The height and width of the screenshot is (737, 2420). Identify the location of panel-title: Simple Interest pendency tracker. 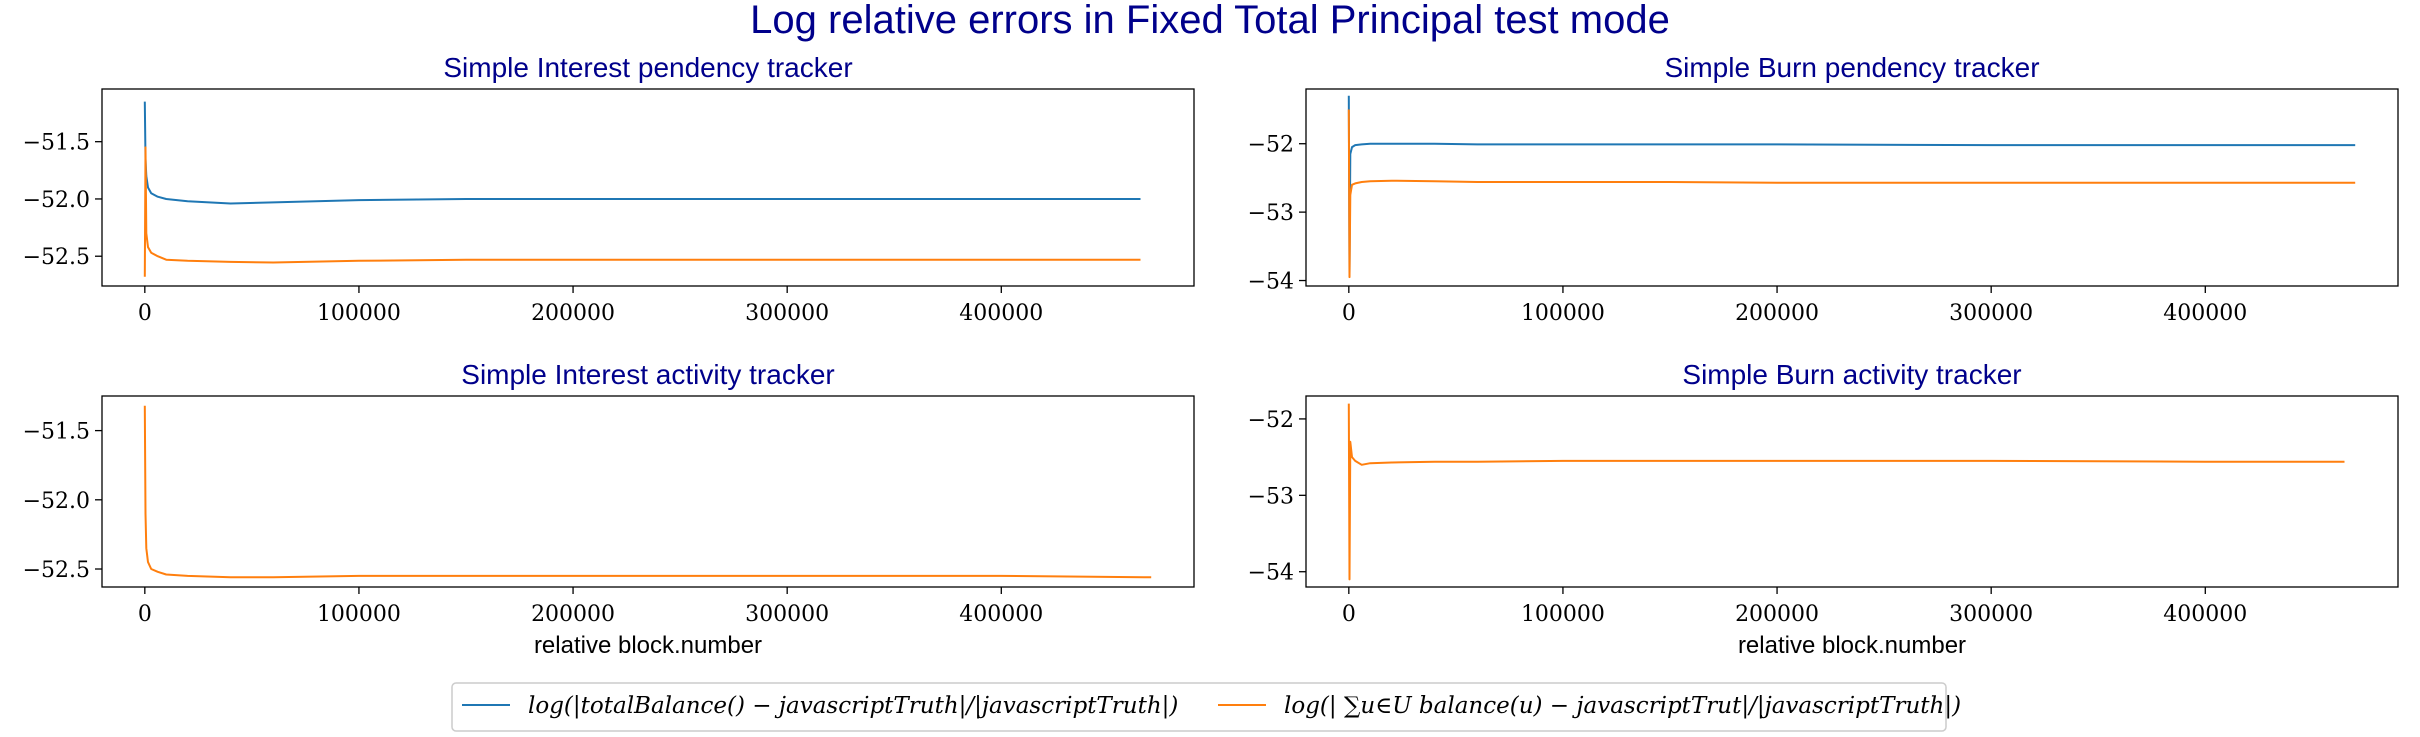
(647, 67).